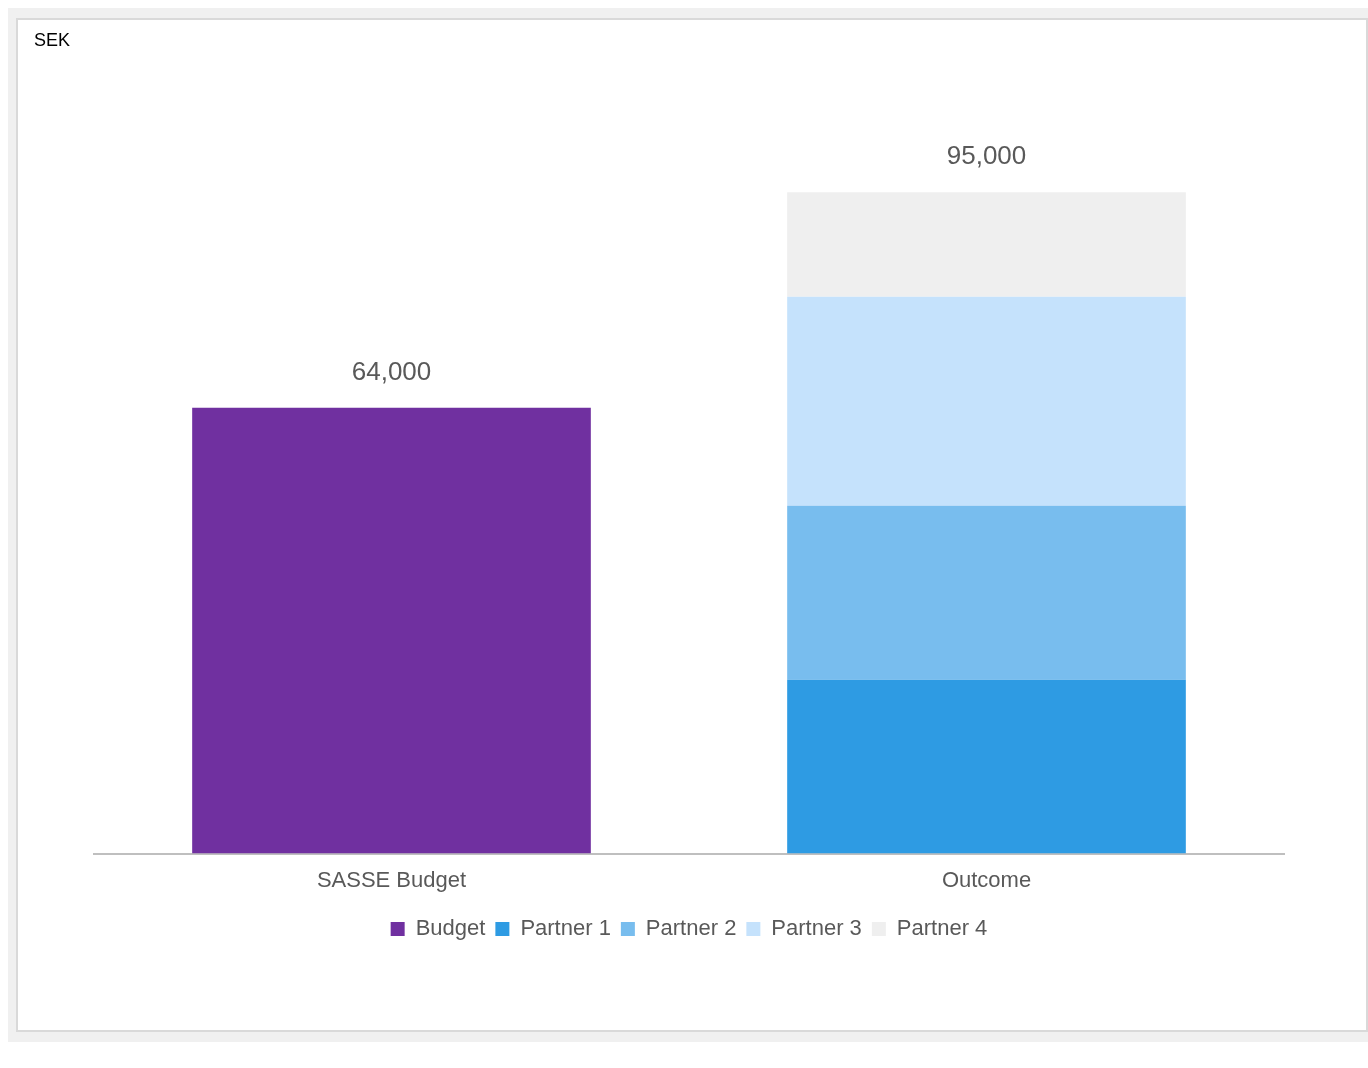 The width and height of the screenshot is (1368, 1068). Describe the element at coordinates (565, 928) in the screenshot. I see `legend-label: Partner 1` at that location.